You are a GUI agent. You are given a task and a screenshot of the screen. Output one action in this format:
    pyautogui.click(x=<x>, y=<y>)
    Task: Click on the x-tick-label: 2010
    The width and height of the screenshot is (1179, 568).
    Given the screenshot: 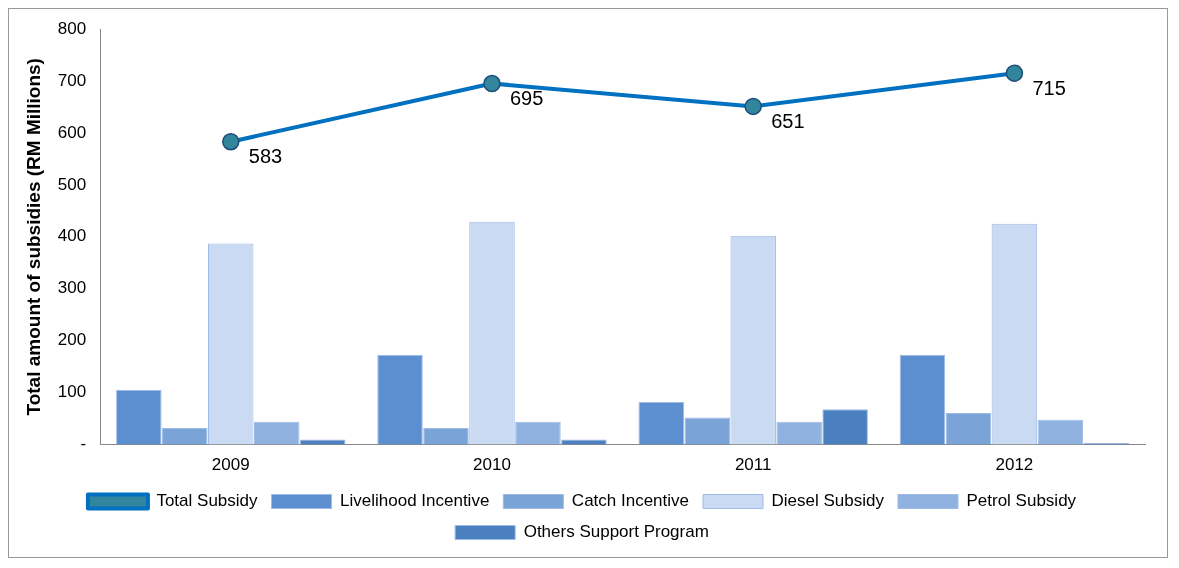 What is the action you would take?
    pyautogui.click(x=492, y=465)
    